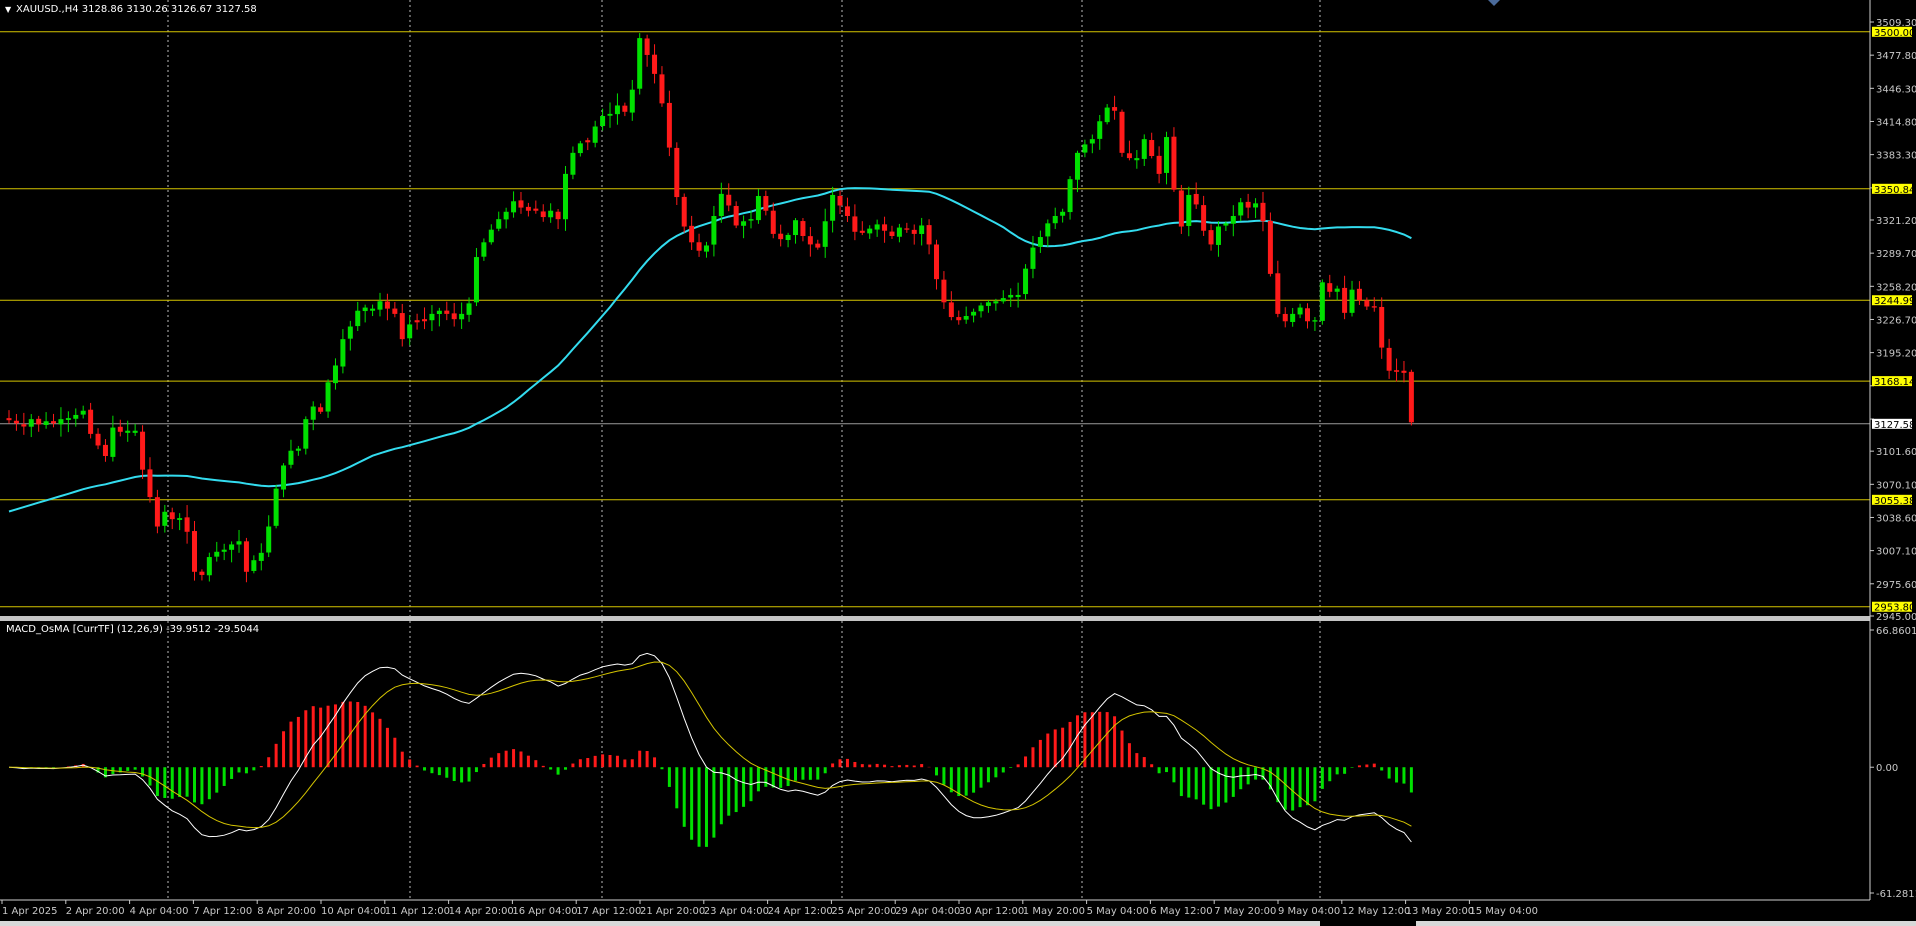 The image size is (1916, 926). What do you see at coordinates (1368, 923) in the screenshot?
I see `status-strip-gap` at bounding box center [1368, 923].